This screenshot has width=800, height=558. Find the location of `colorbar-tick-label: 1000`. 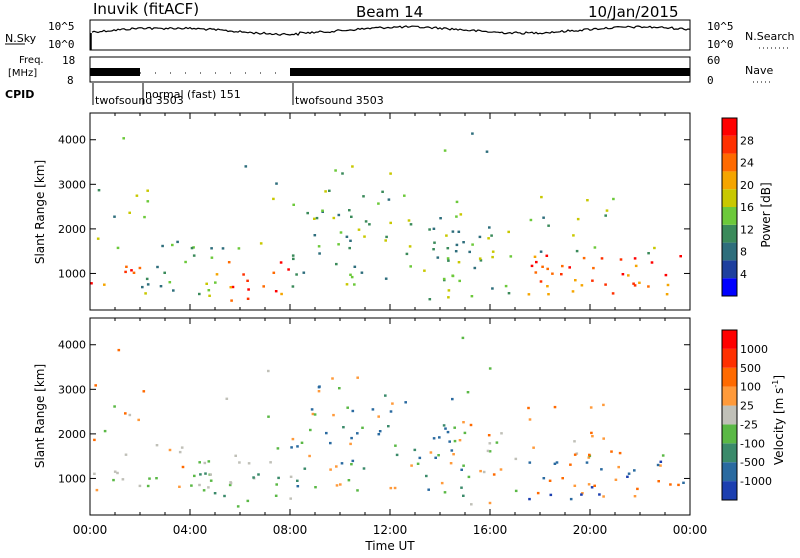

colorbar-tick-label: 1000 is located at coordinates (754, 349).